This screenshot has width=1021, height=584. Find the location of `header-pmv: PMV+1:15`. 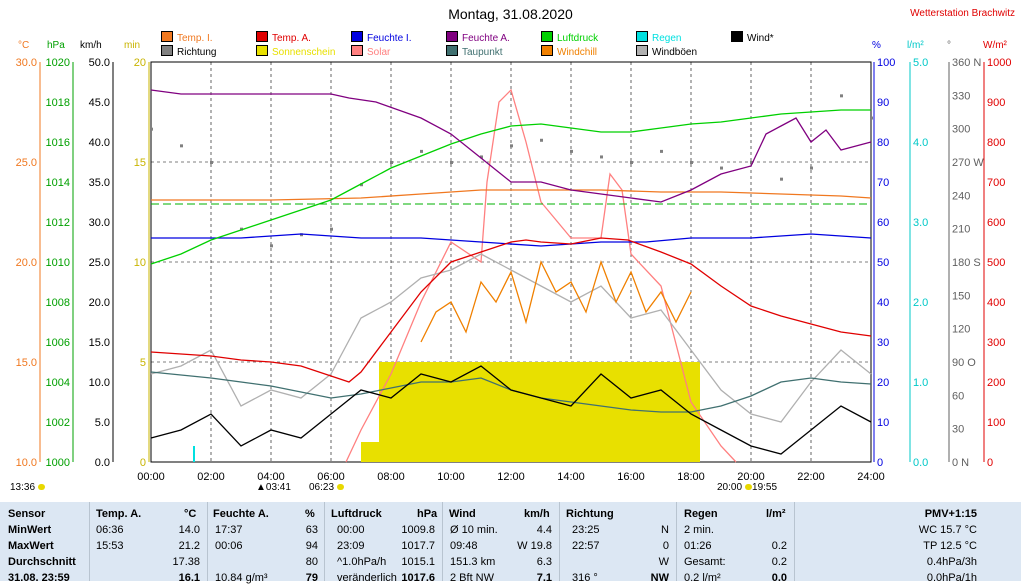

header-pmv: PMV+1:15 is located at coordinates (950, 514).